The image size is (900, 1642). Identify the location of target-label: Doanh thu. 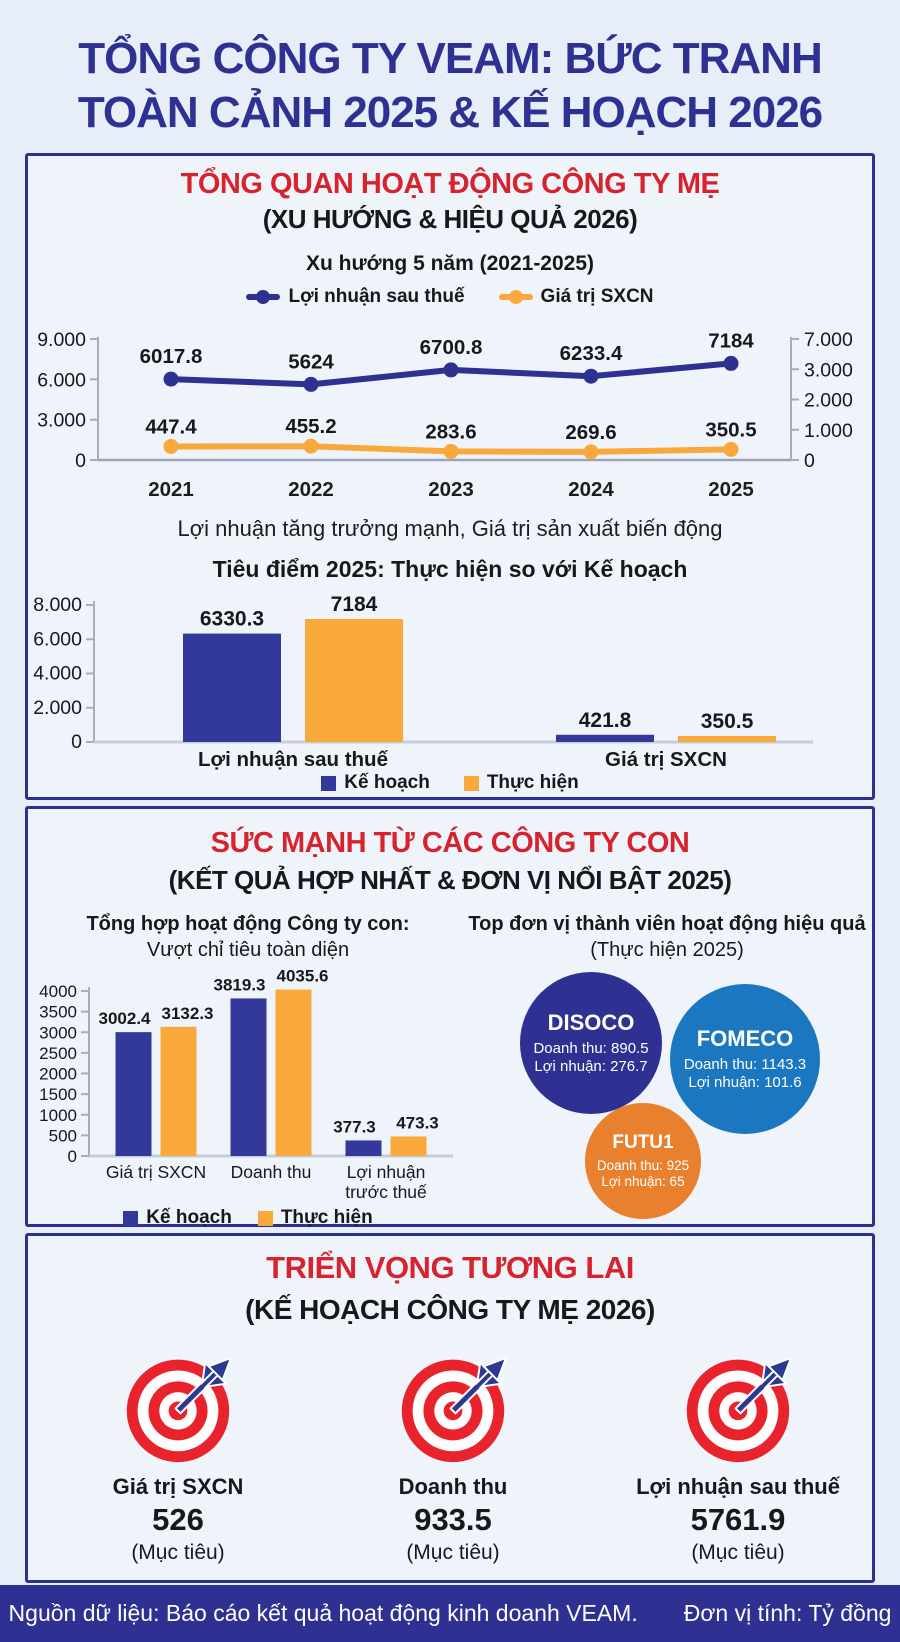
(453, 1486).